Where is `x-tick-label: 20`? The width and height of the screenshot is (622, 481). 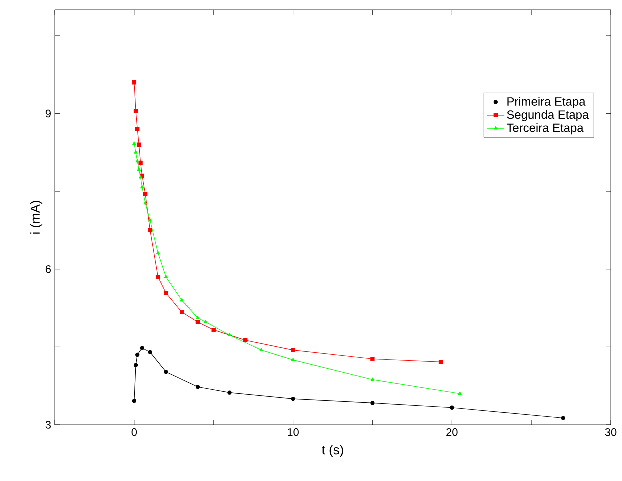
x-tick-label: 20 is located at coordinates (452, 432).